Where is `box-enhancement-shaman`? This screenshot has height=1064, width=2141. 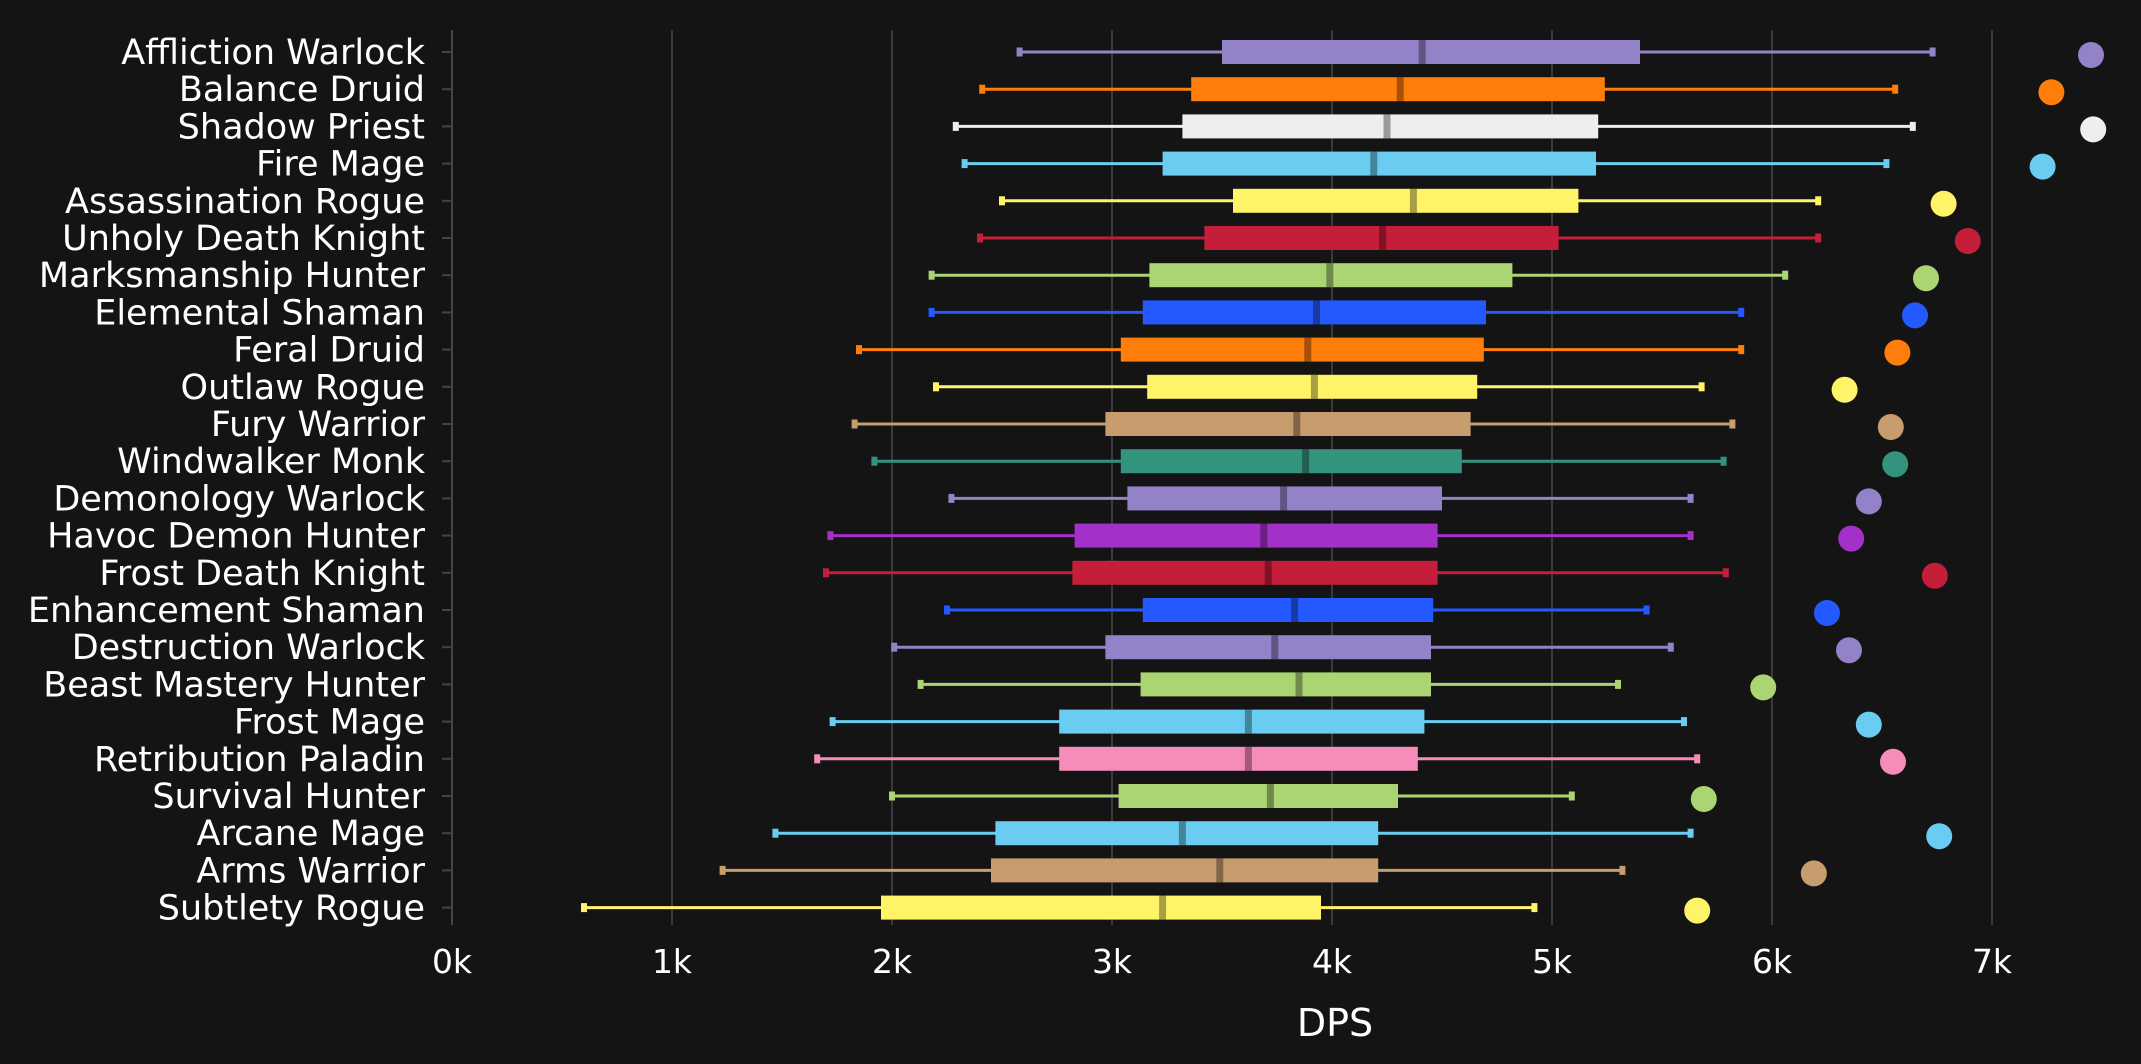
box-enhancement-shaman is located at coordinates (1297, 610).